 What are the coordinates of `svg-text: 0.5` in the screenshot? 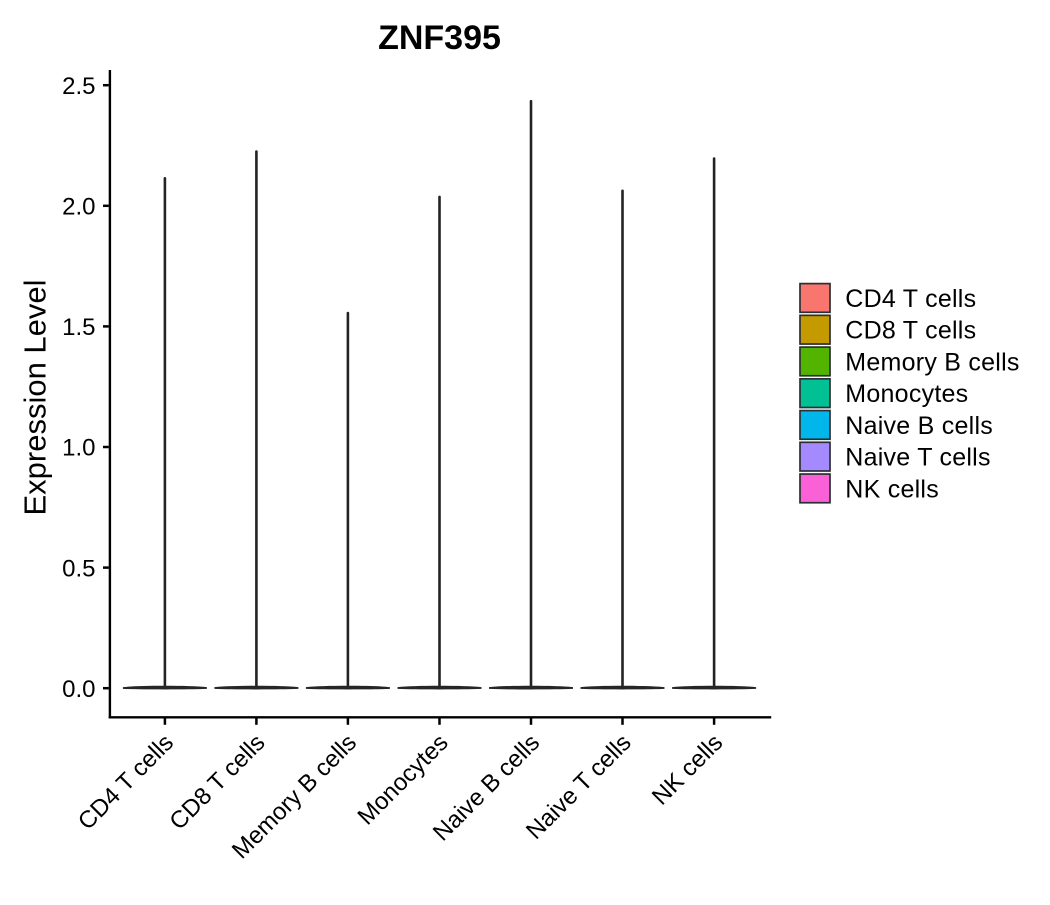 It's located at (78, 568).